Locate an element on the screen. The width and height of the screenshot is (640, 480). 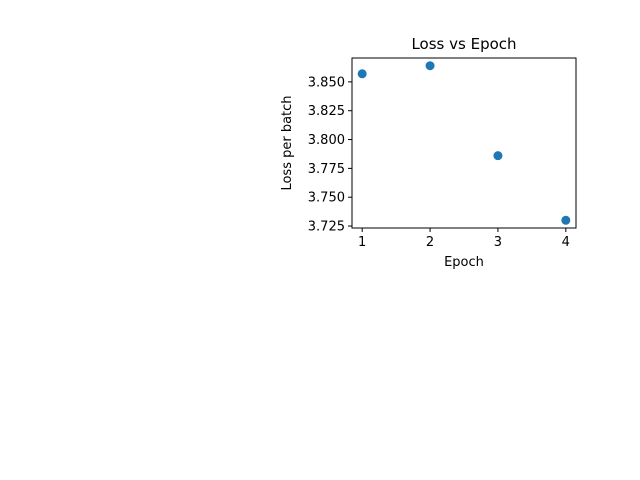
chart-title: Loss vs Epoch is located at coordinates (463, 44).